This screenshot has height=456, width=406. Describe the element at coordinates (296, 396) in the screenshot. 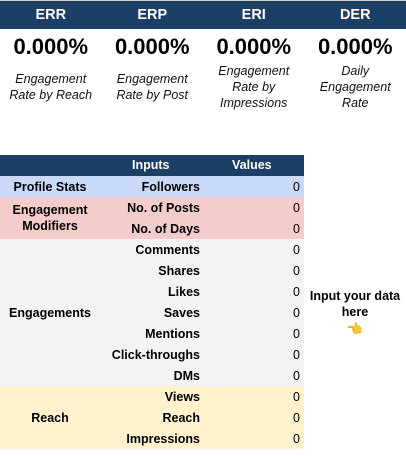

I see `views-value-cell: 0` at that location.